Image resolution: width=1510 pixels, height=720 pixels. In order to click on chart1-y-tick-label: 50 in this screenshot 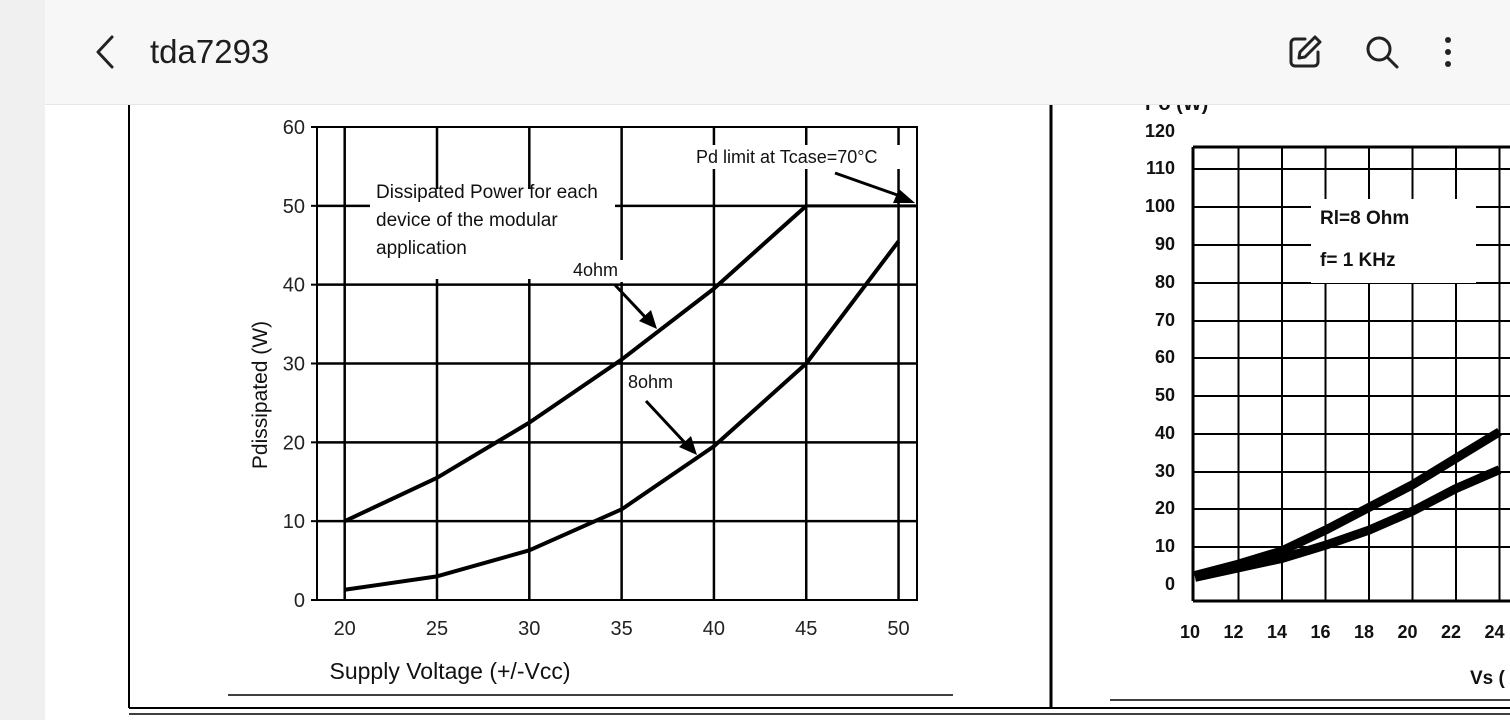, I will do `click(294, 207)`.